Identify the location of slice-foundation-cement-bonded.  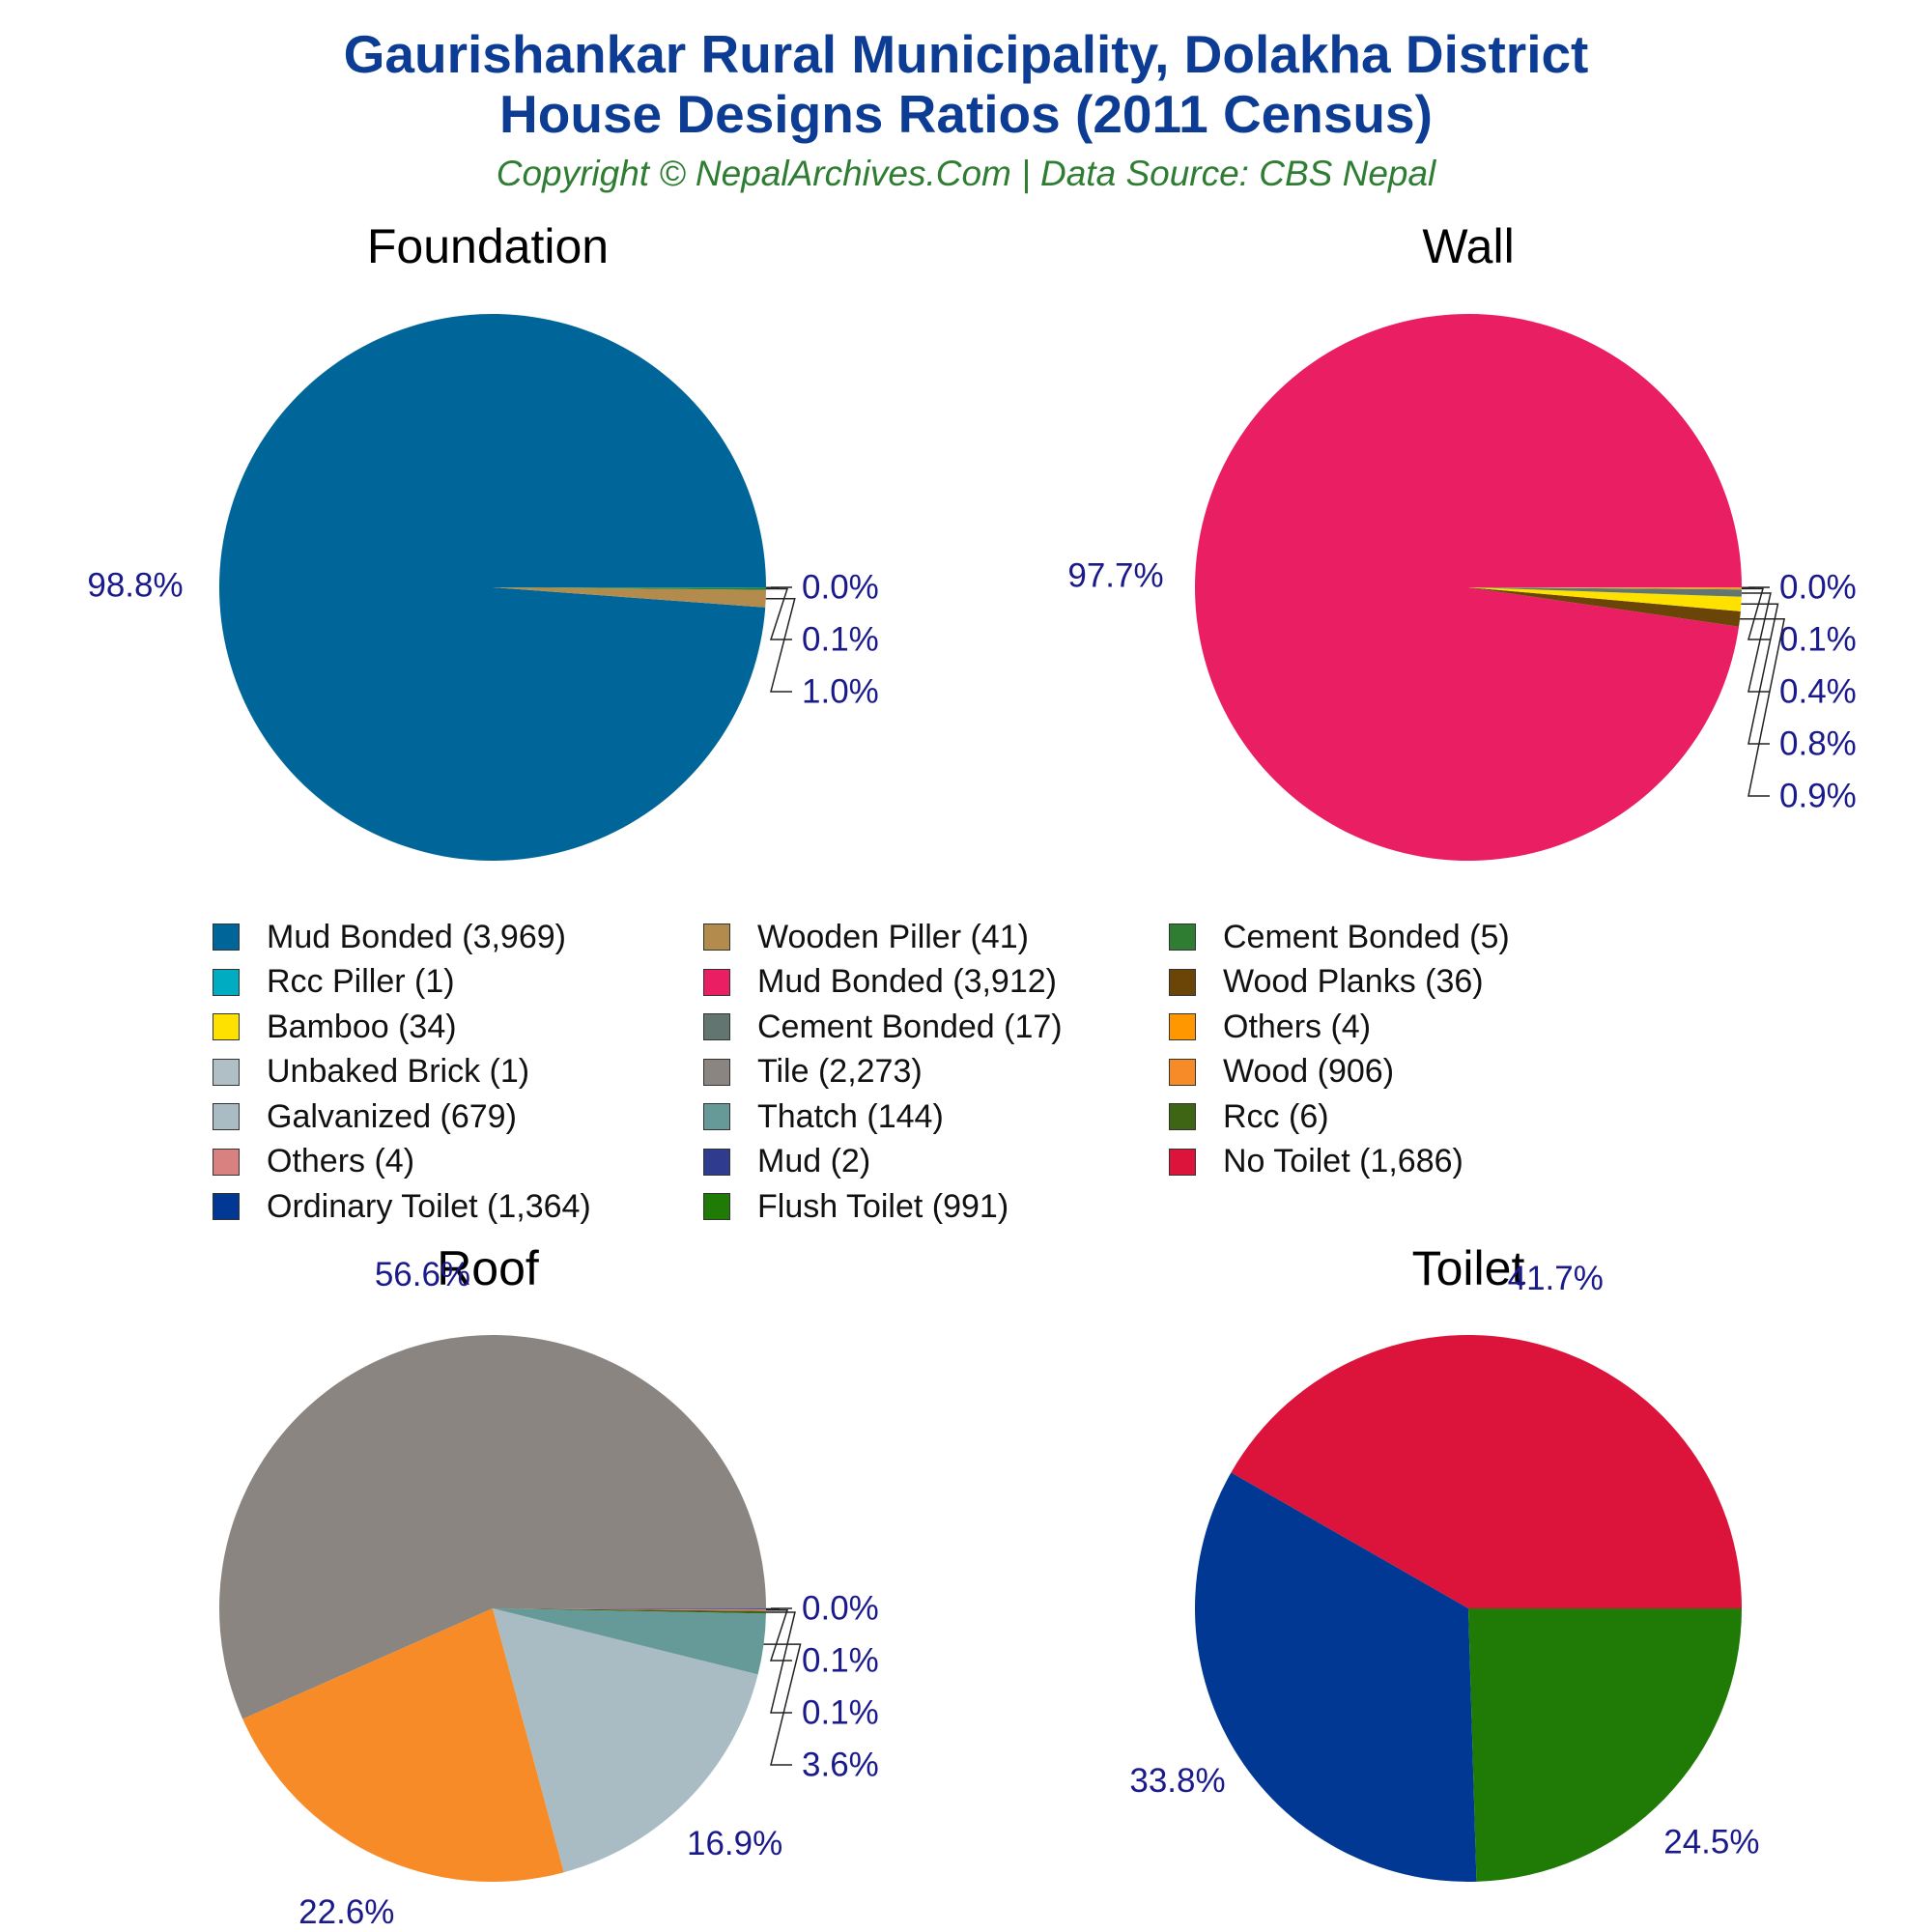
(629, 588).